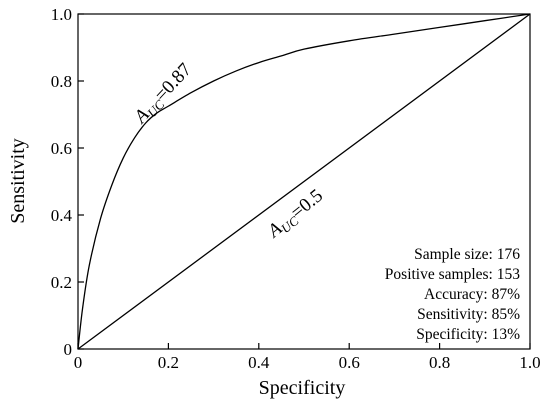 Image resolution: width=550 pixels, height=406 pixels. I want to click on stat-accuracy: Accuracy: 87%, so click(472, 294).